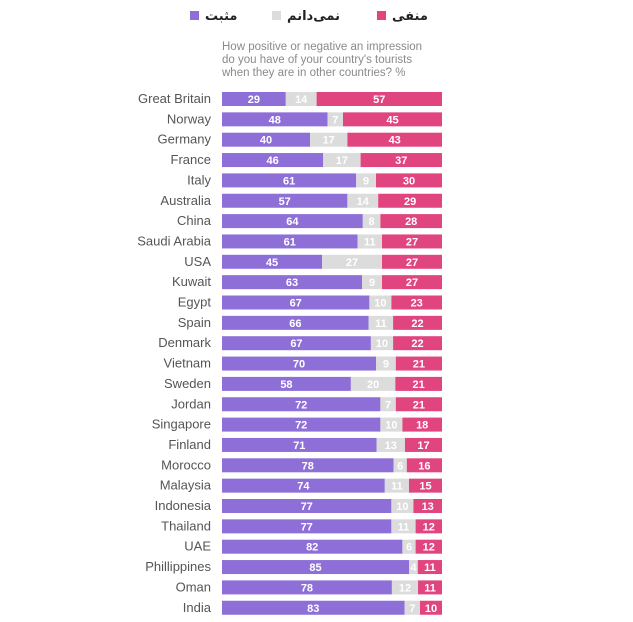 The image size is (633, 622). What do you see at coordinates (183, 505) in the screenshot?
I see `category-label: Indonesia` at bounding box center [183, 505].